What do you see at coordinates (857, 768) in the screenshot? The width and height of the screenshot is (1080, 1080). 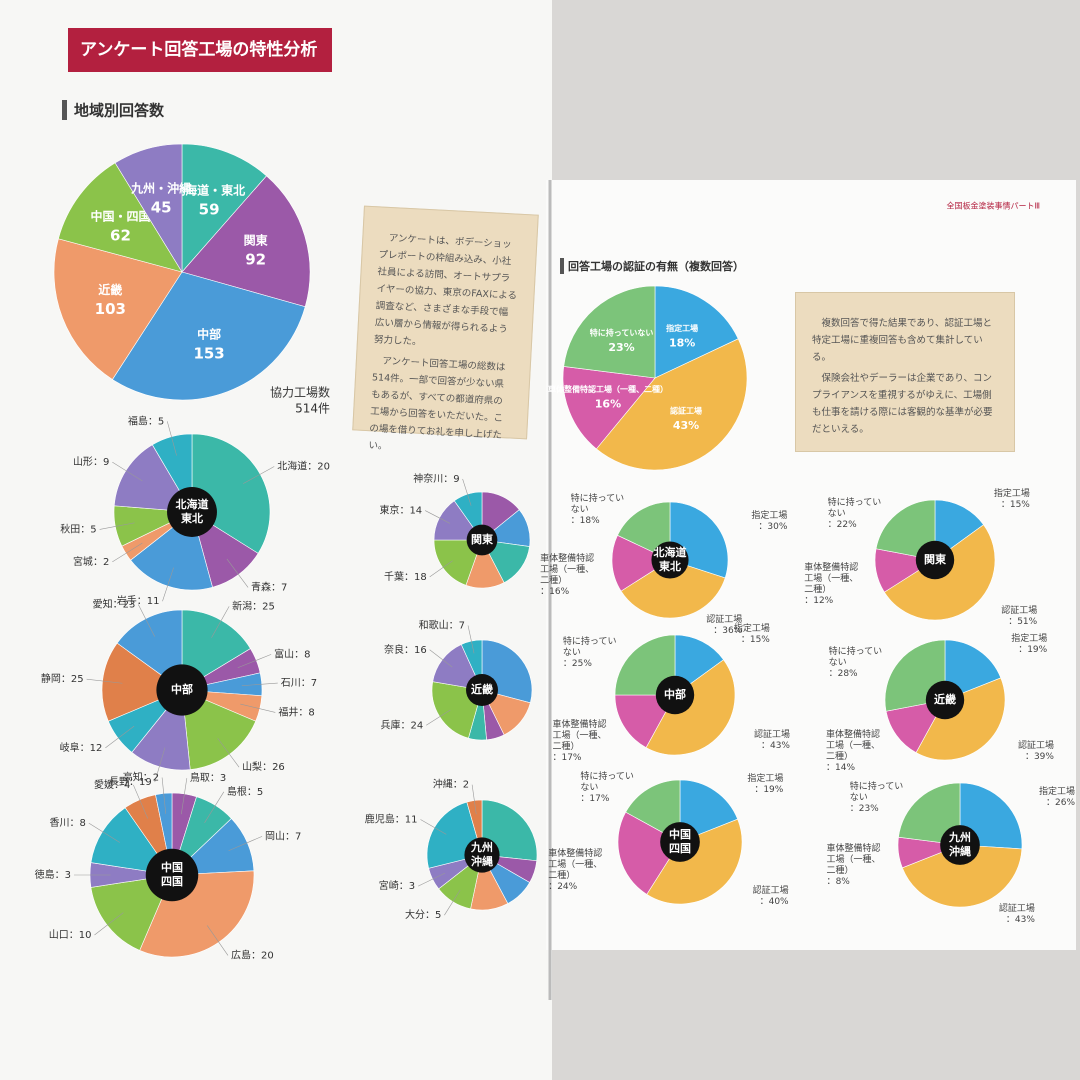 I see `cert-value-row: ：14%` at bounding box center [857, 768].